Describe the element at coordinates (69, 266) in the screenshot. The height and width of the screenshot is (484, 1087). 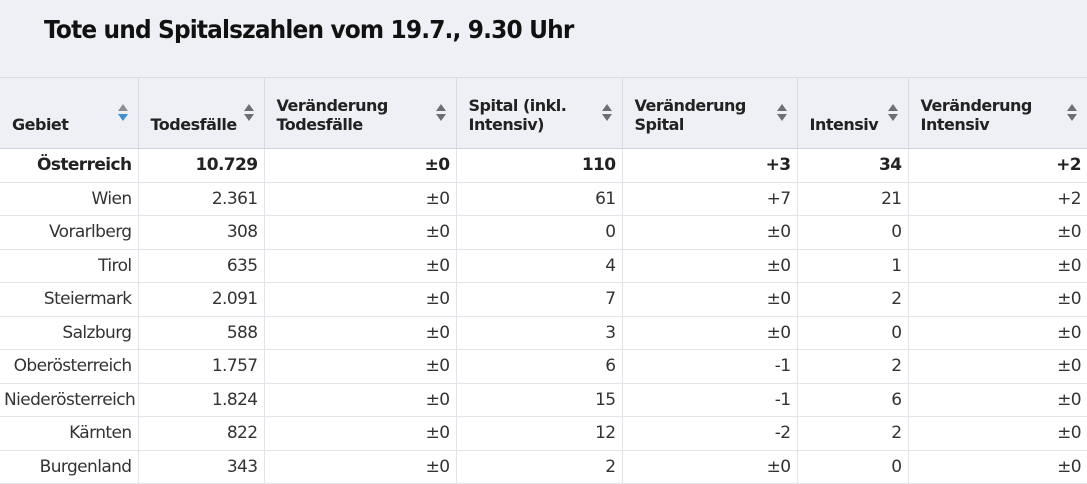
I see `region-cell: Tirol` at that location.